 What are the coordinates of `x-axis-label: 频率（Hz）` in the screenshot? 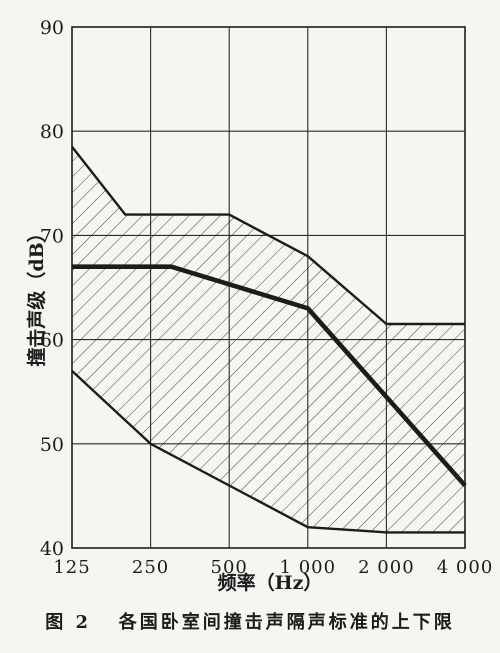 It's located at (270, 582).